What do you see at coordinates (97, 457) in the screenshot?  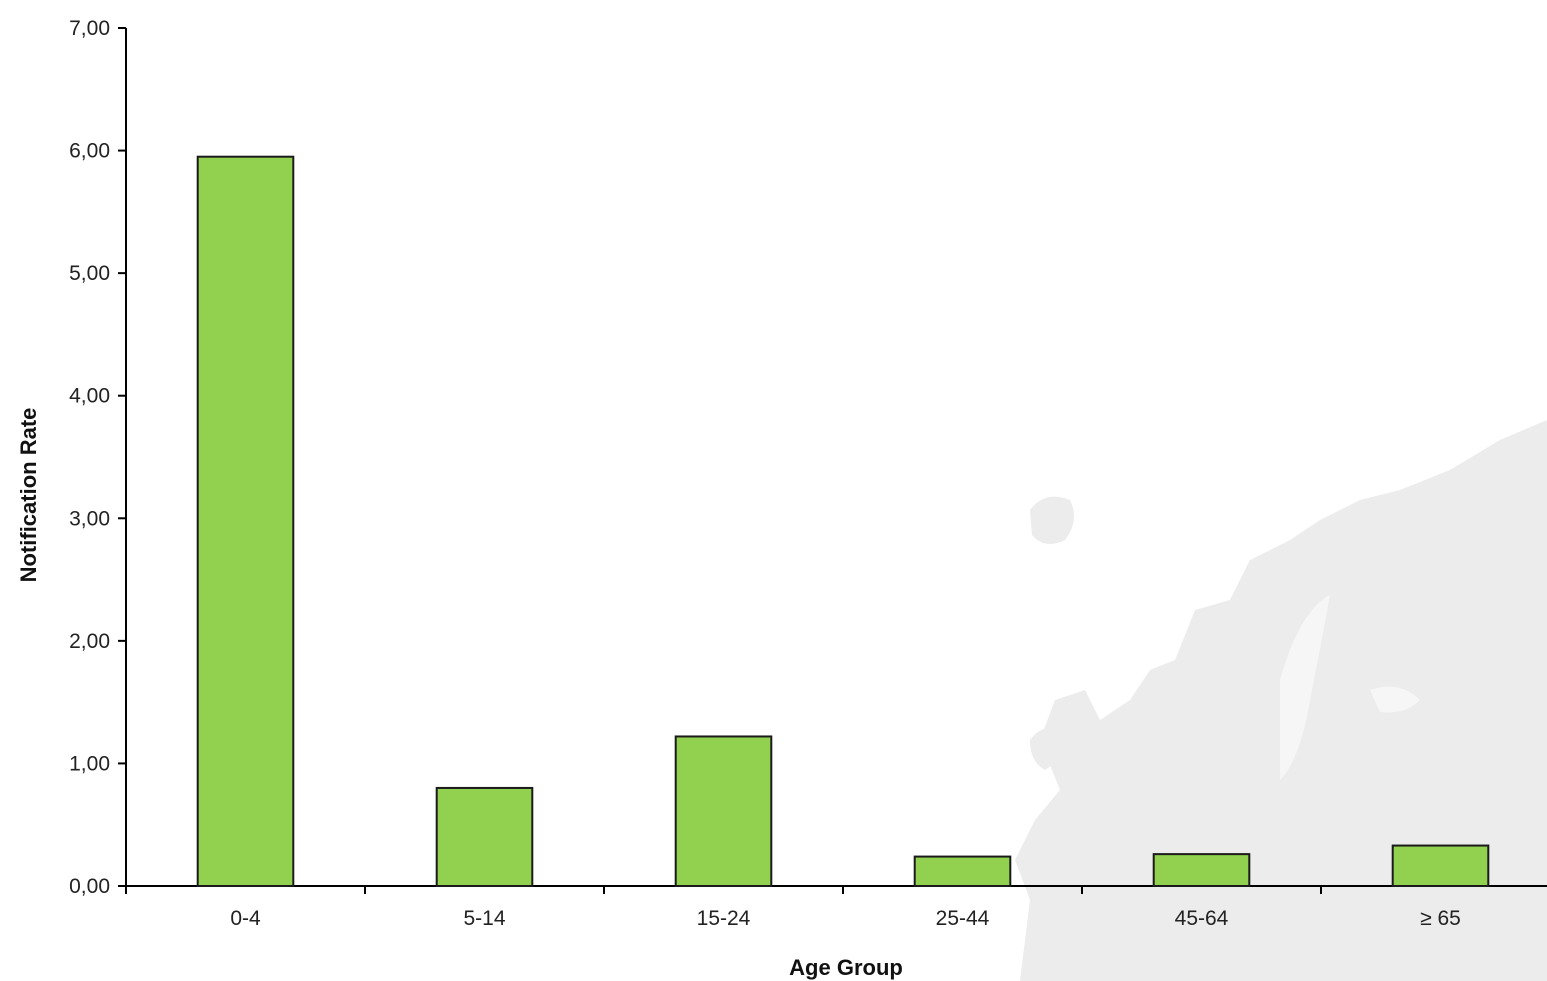 I see `y-axis-ticks: 0,00 1,00 2,00 3,00 4,00 5,00 6,00 7,00` at bounding box center [97, 457].